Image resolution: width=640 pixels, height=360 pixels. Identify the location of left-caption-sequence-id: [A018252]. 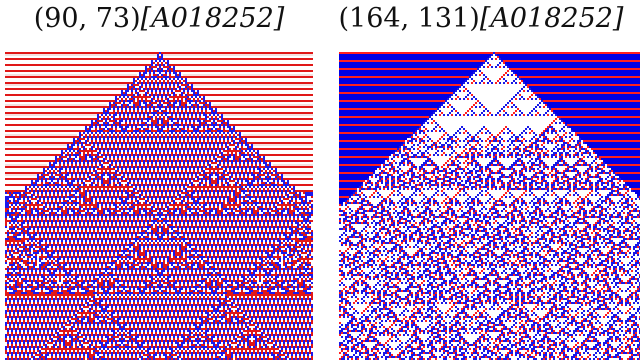
(212, 18).